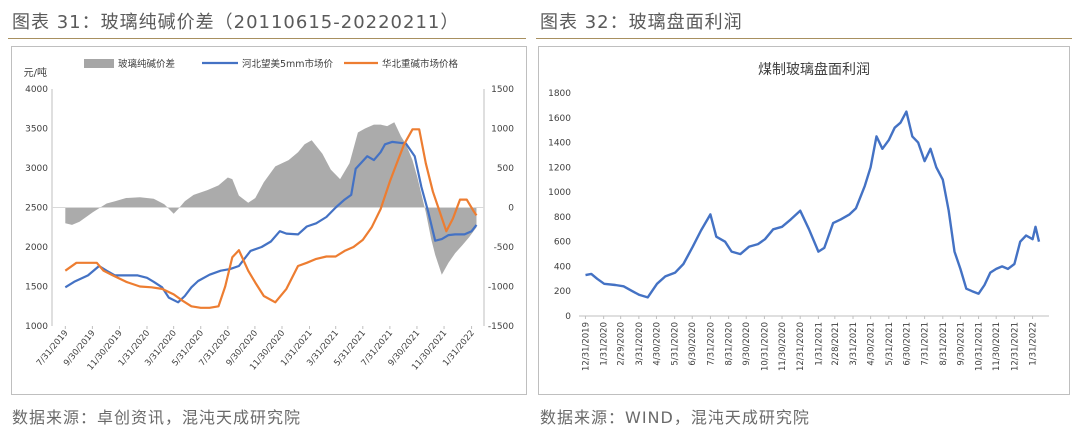 This screenshot has width=1080, height=436. What do you see at coordinates (501, 327) in the screenshot?
I see `y2-tick-label: -1500` at bounding box center [501, 327].